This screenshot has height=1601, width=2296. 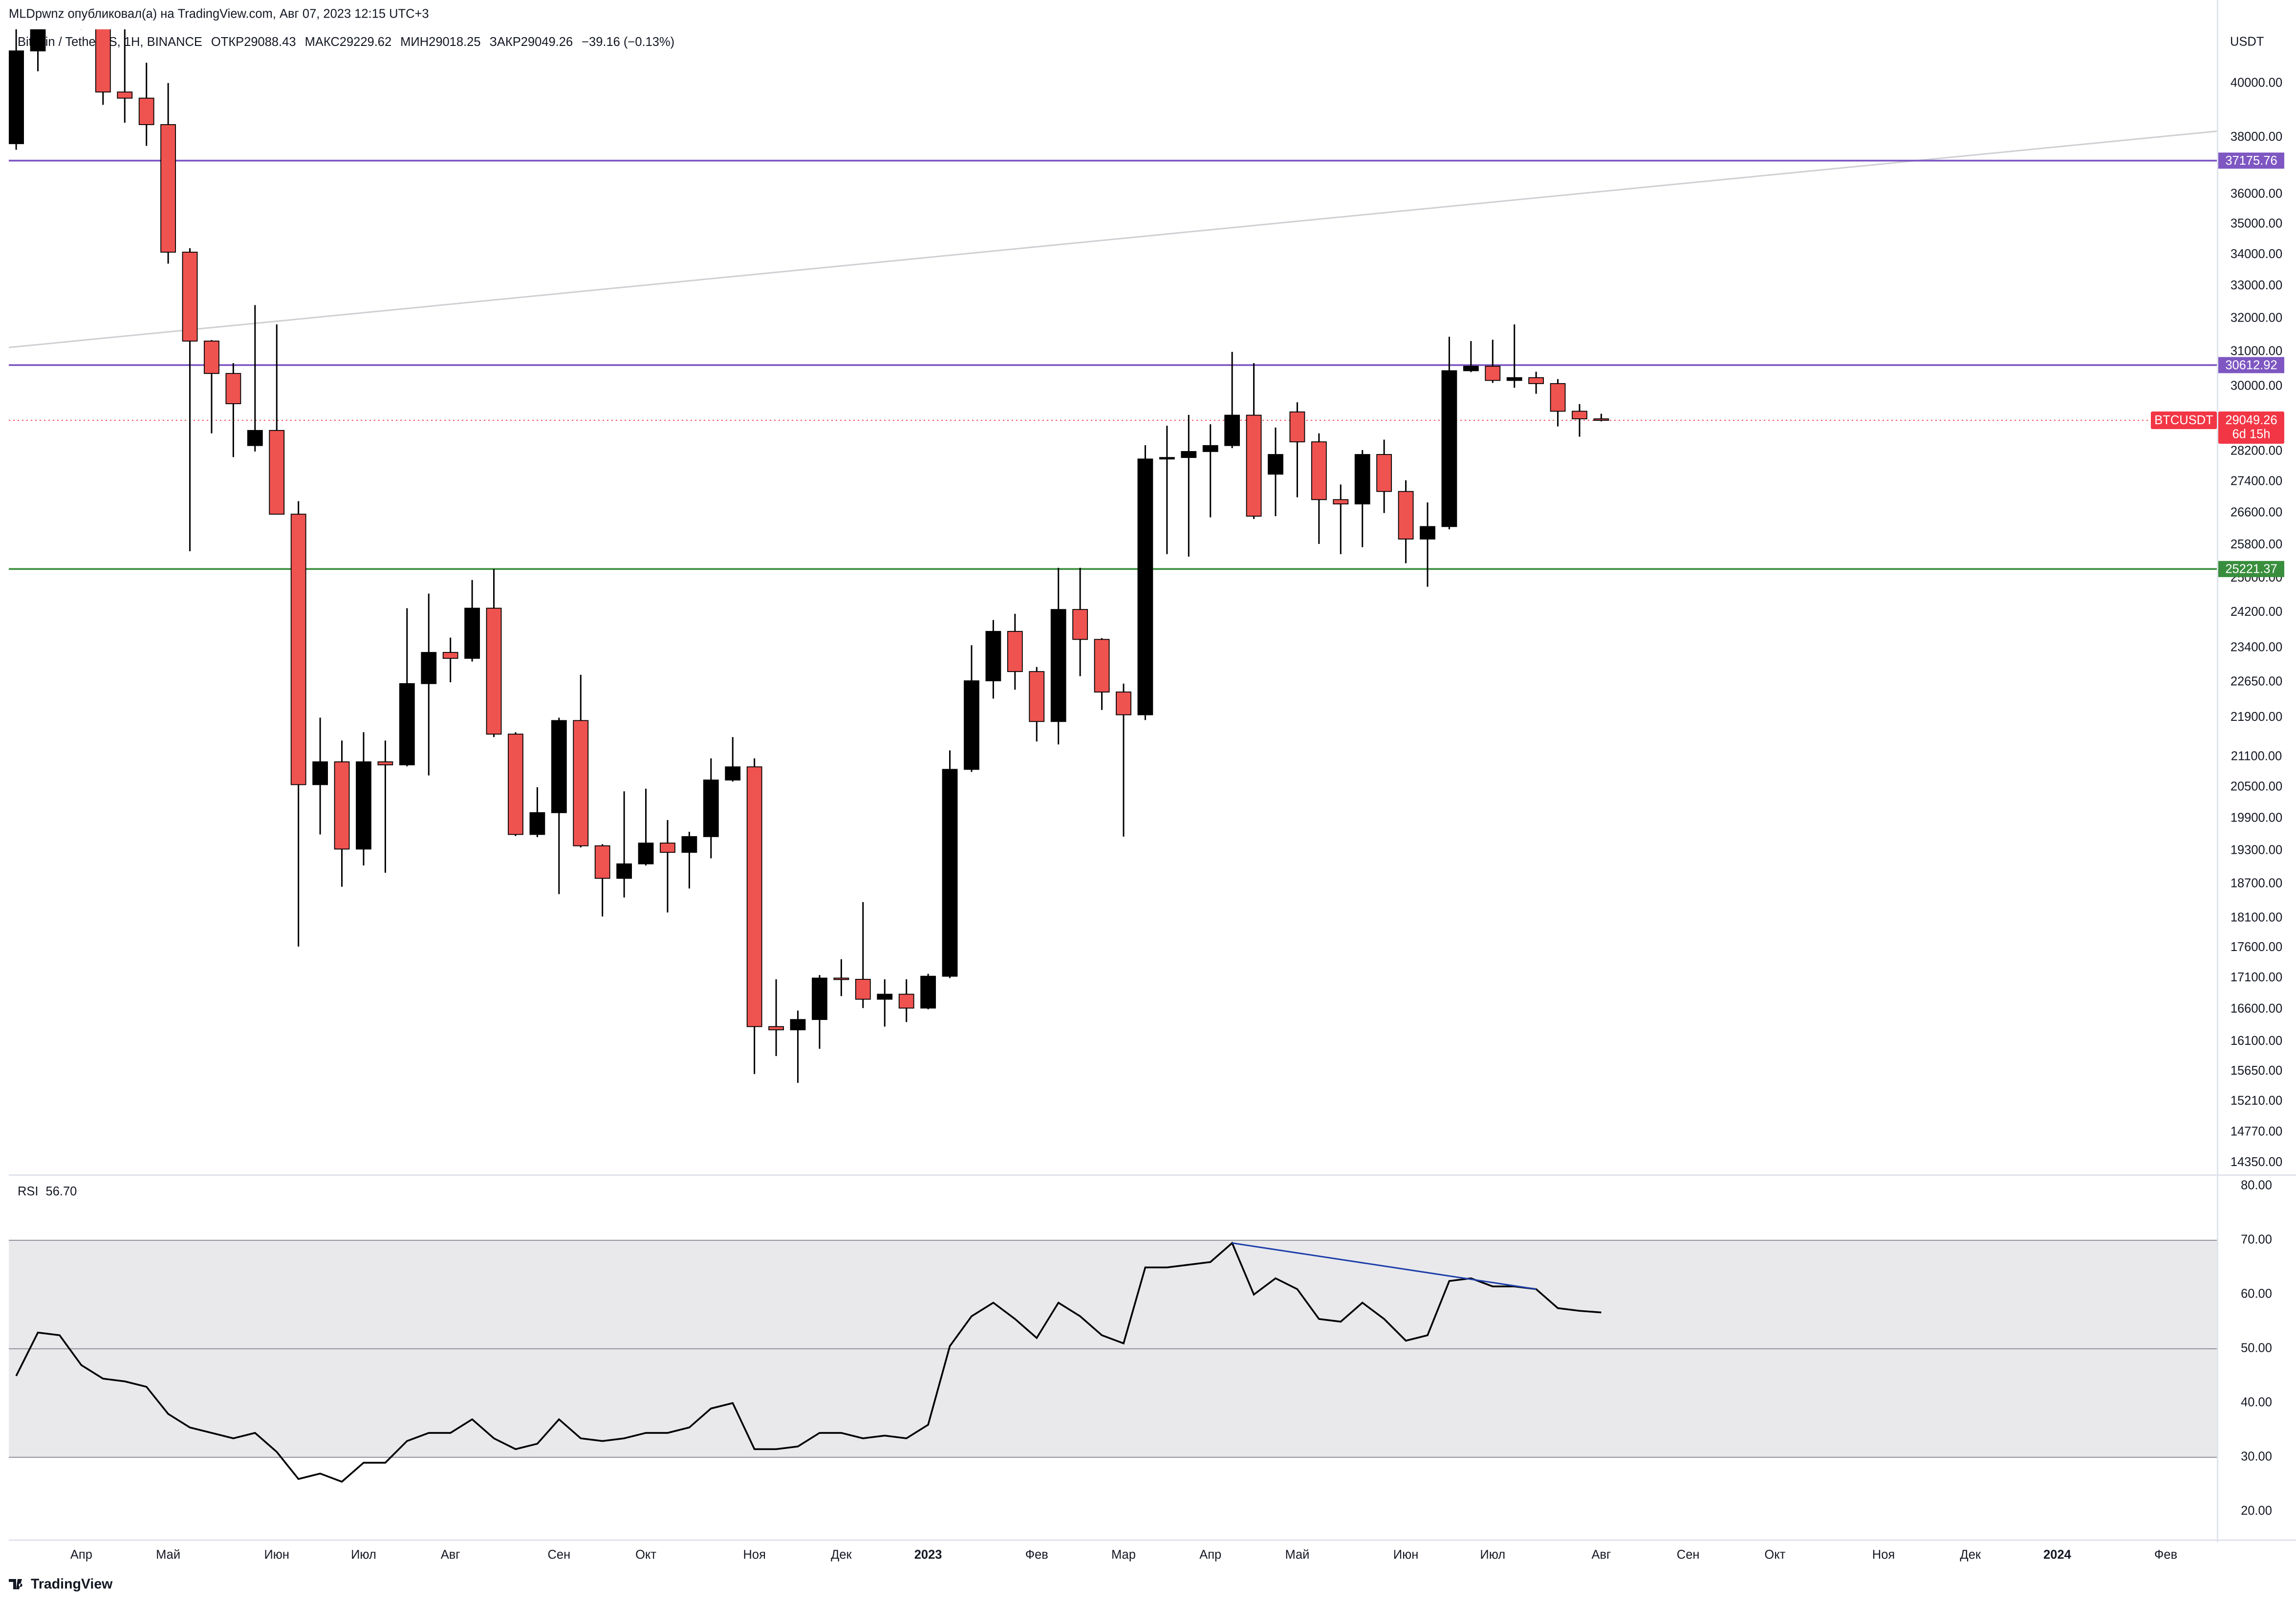 I want to click on y-tick-label: 23400.00, so click(x=2256, y=647).